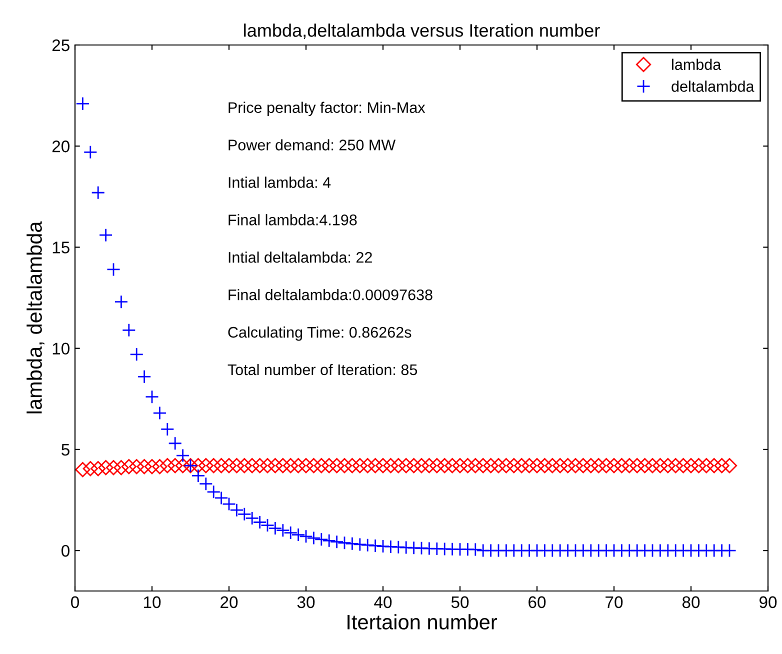 This screenshot has width=782, height=654. What do you see at coordinates (66, 550) in the screenshot?
I see `y-tick-label: 0` at bounding box center [66, 550].